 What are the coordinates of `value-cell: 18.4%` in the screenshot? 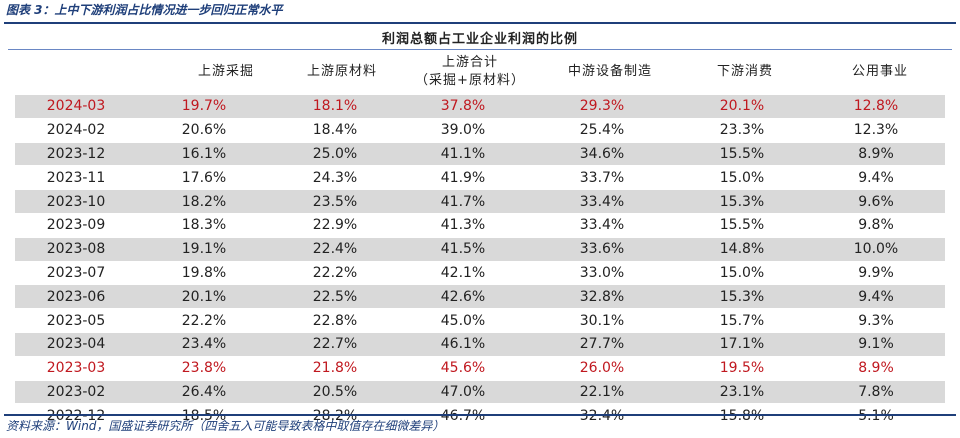 It's located at (335, 130).